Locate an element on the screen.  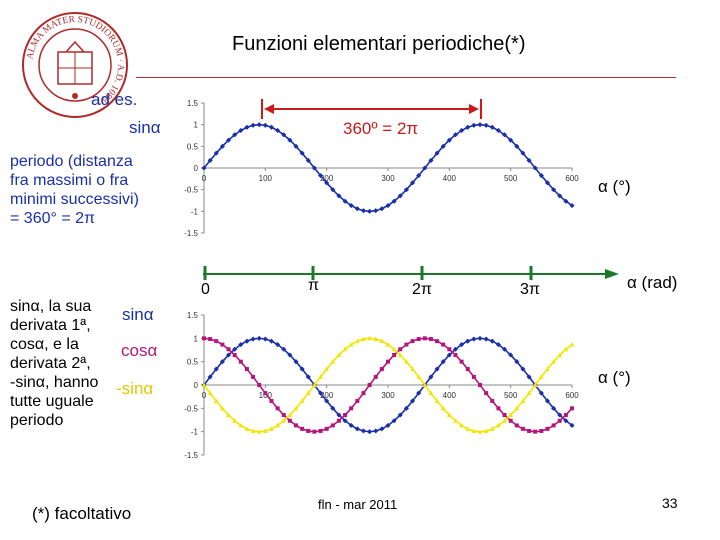
y-tick-label: -1.5 is located at coordinates (191, 455).